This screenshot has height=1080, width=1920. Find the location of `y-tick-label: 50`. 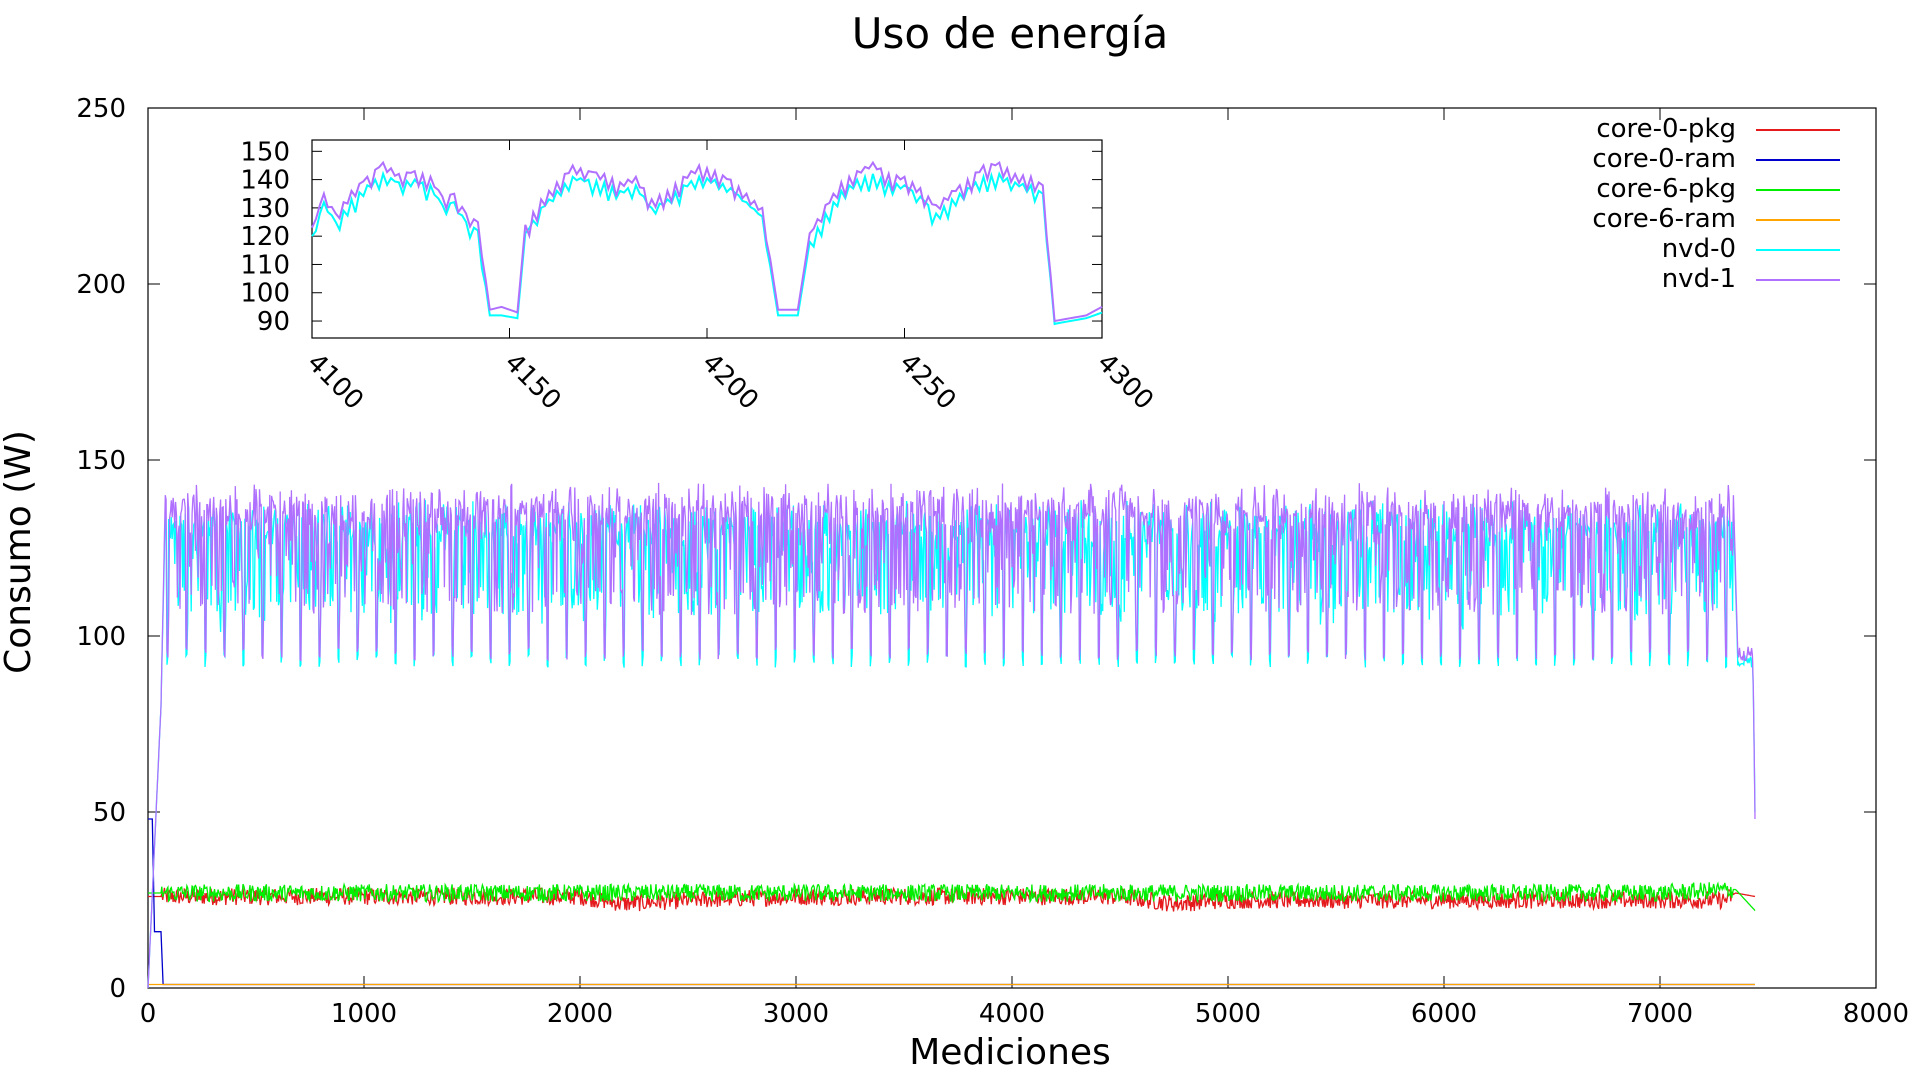

y-tick-label: 50 is located at coordinates (109, 813).